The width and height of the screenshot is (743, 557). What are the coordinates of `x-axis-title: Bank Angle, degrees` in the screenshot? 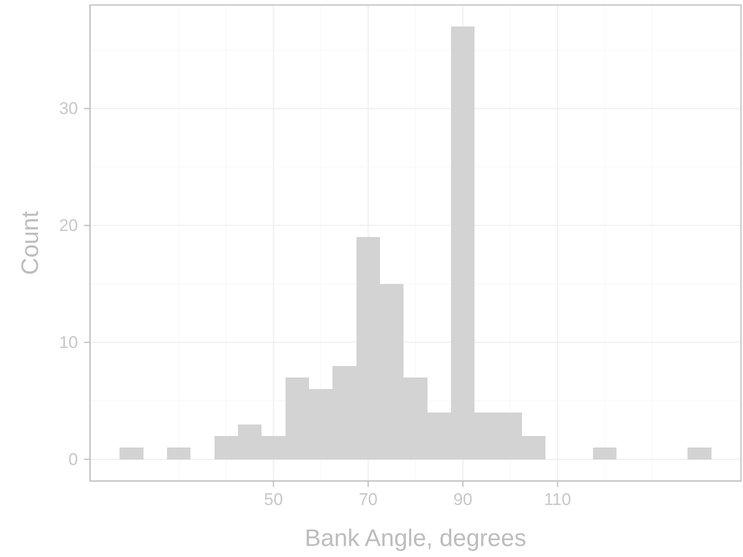 It's located at (415, 538).